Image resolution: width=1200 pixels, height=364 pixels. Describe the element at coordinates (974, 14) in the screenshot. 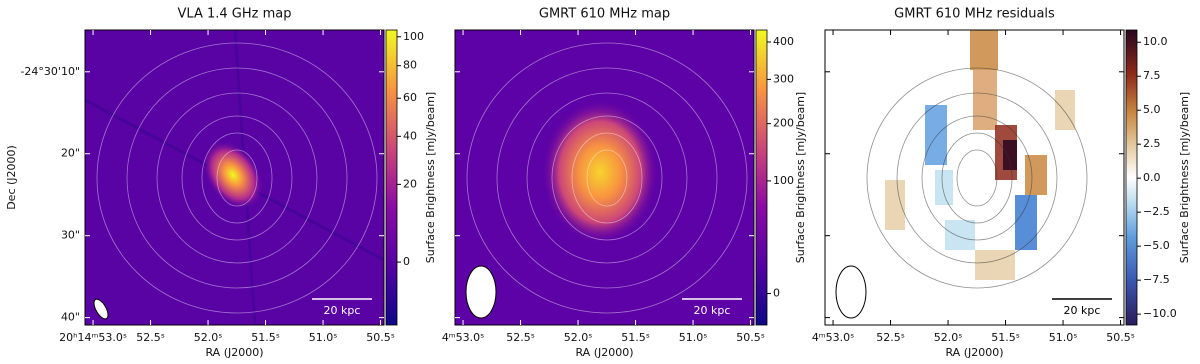

I see `panel-title: GMRT 610 MHz residuals` at that location.